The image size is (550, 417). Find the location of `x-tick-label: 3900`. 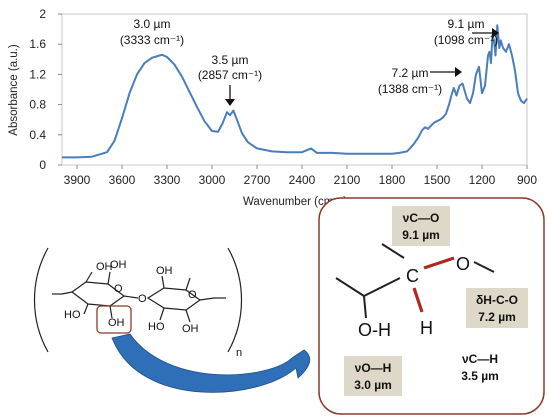

x-tick-label: 3900 is located at coordinates (77, 180).